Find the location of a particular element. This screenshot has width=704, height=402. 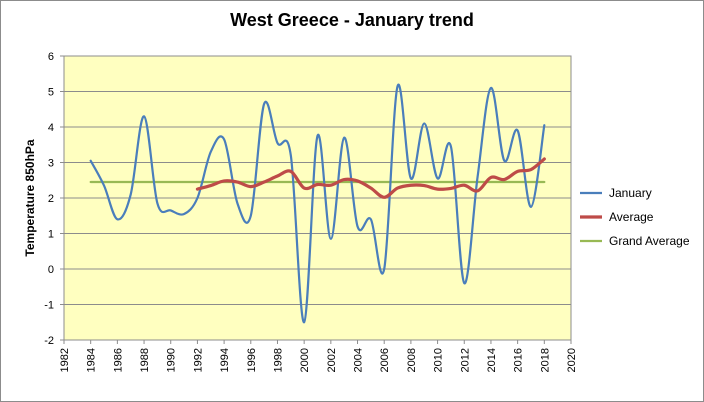

y-tick-label: 6 is located at coordinates (51, 57).